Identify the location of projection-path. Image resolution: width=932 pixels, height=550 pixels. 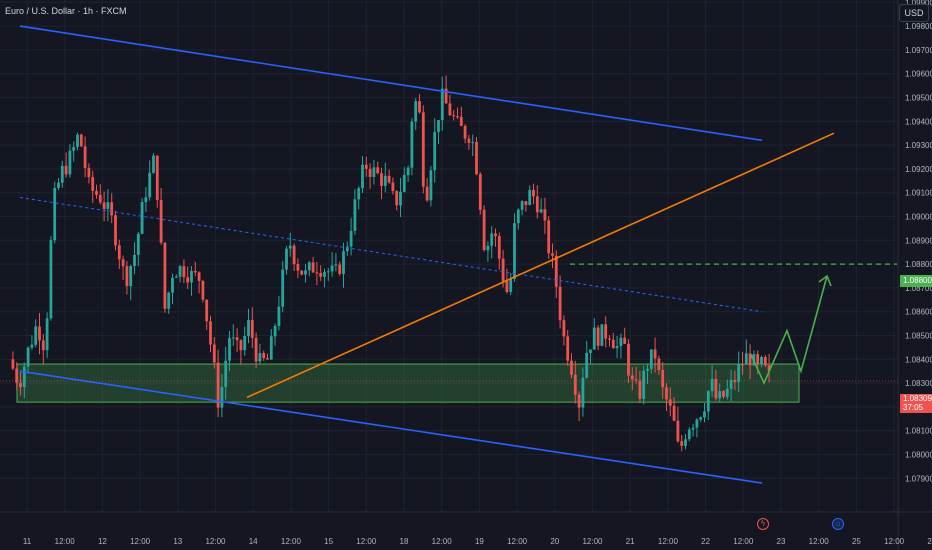
(789, 330).